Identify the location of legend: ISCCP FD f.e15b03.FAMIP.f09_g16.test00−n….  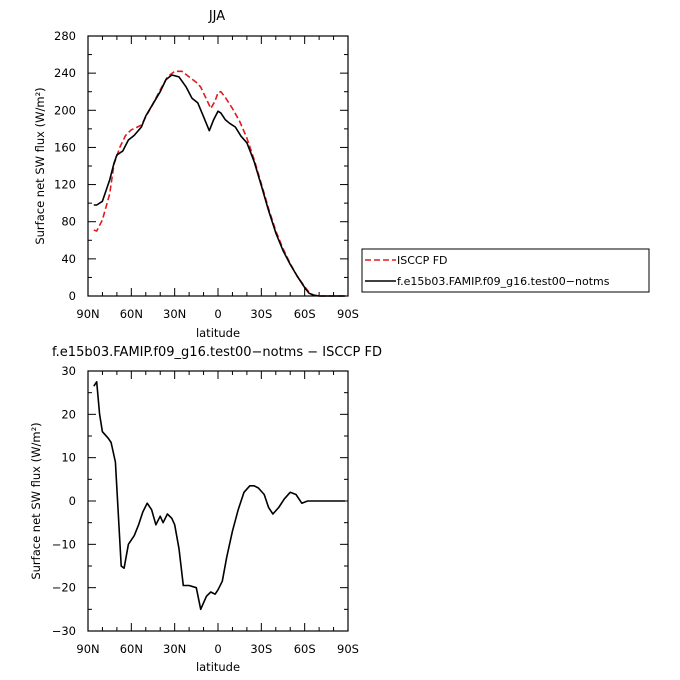
(505, 270).